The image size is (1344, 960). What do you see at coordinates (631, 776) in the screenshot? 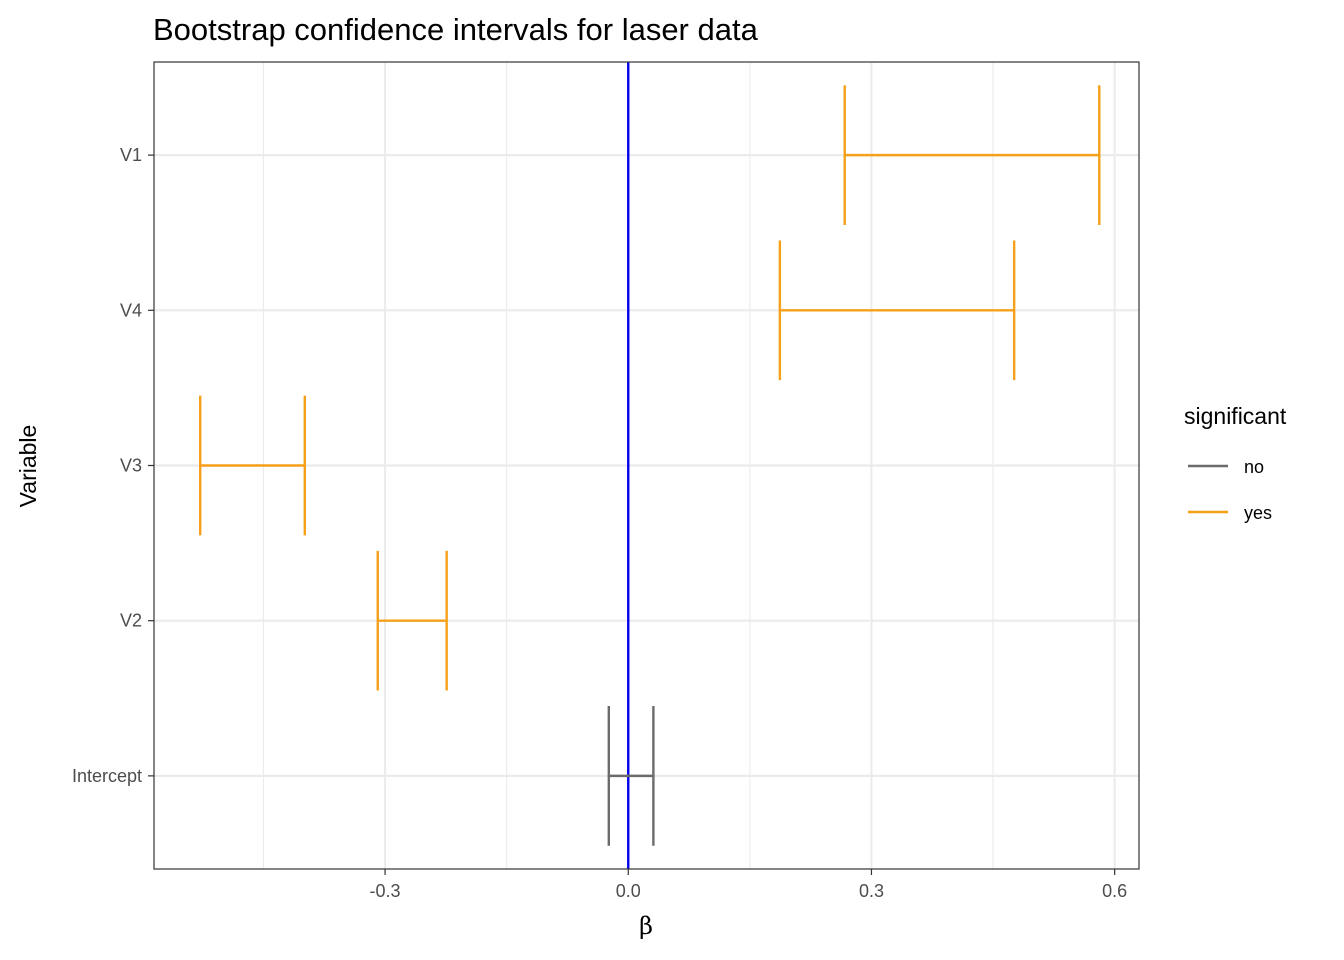
I see `errorbar-intercept` at bounding box center [631, 776].